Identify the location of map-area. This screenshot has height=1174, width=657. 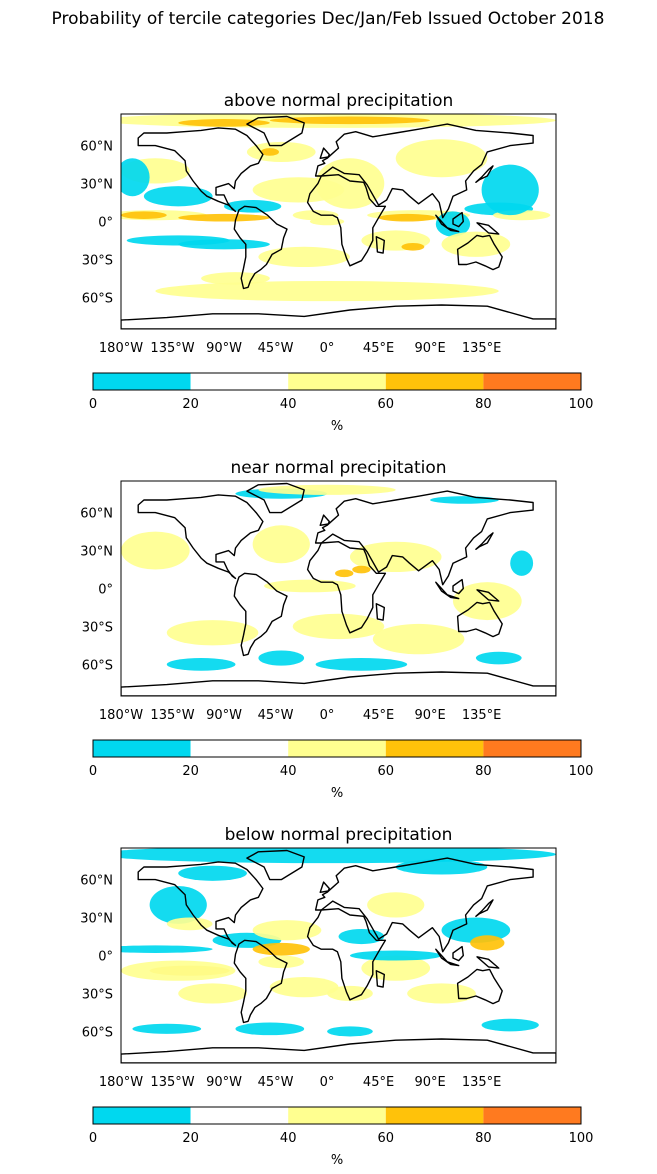
(338, 221).